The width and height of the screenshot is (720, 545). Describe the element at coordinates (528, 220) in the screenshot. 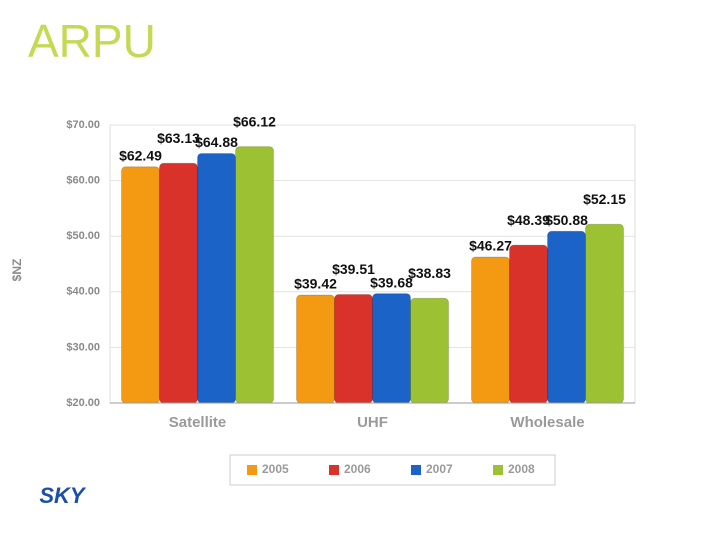

I see `value-label: $48.39` at that location.